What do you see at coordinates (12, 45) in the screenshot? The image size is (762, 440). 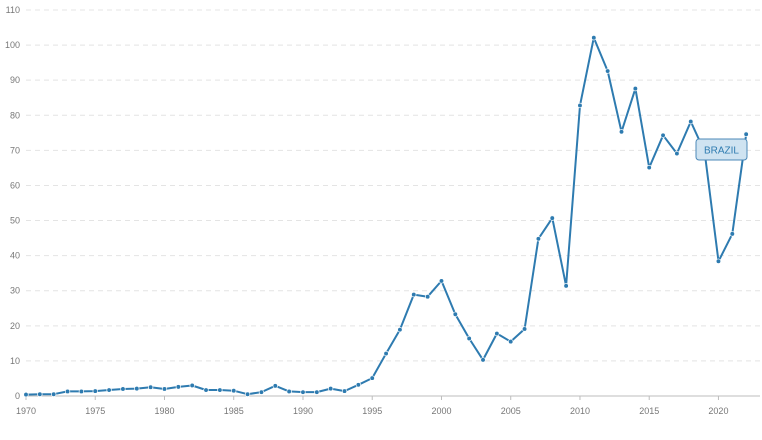 I see `y-tick-label-100: 100` at bounding box center [12, 45].